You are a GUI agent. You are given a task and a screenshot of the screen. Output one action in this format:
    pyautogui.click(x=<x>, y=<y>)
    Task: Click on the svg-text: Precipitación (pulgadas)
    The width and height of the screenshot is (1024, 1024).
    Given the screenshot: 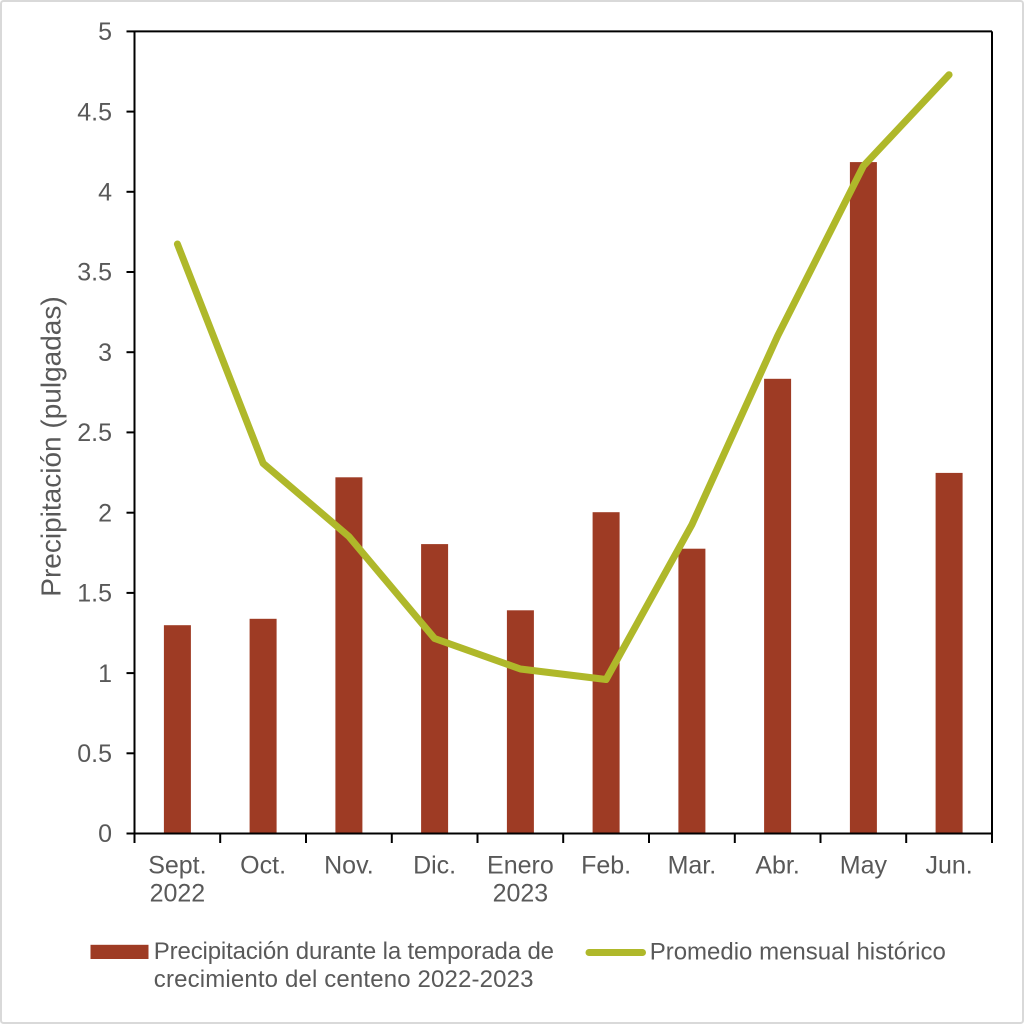 What is the action you would take?
    pyautogui.click(x=51, y=446)
    